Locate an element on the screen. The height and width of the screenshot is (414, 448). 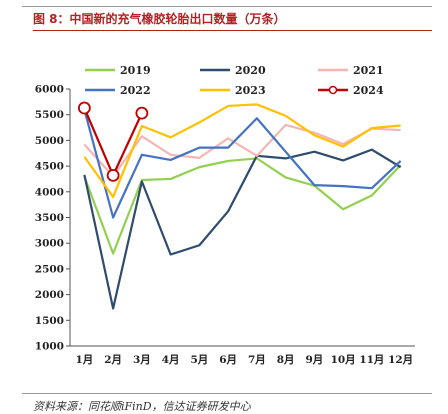
y-tick-label: 3500 is located at coordinates (49, 218).